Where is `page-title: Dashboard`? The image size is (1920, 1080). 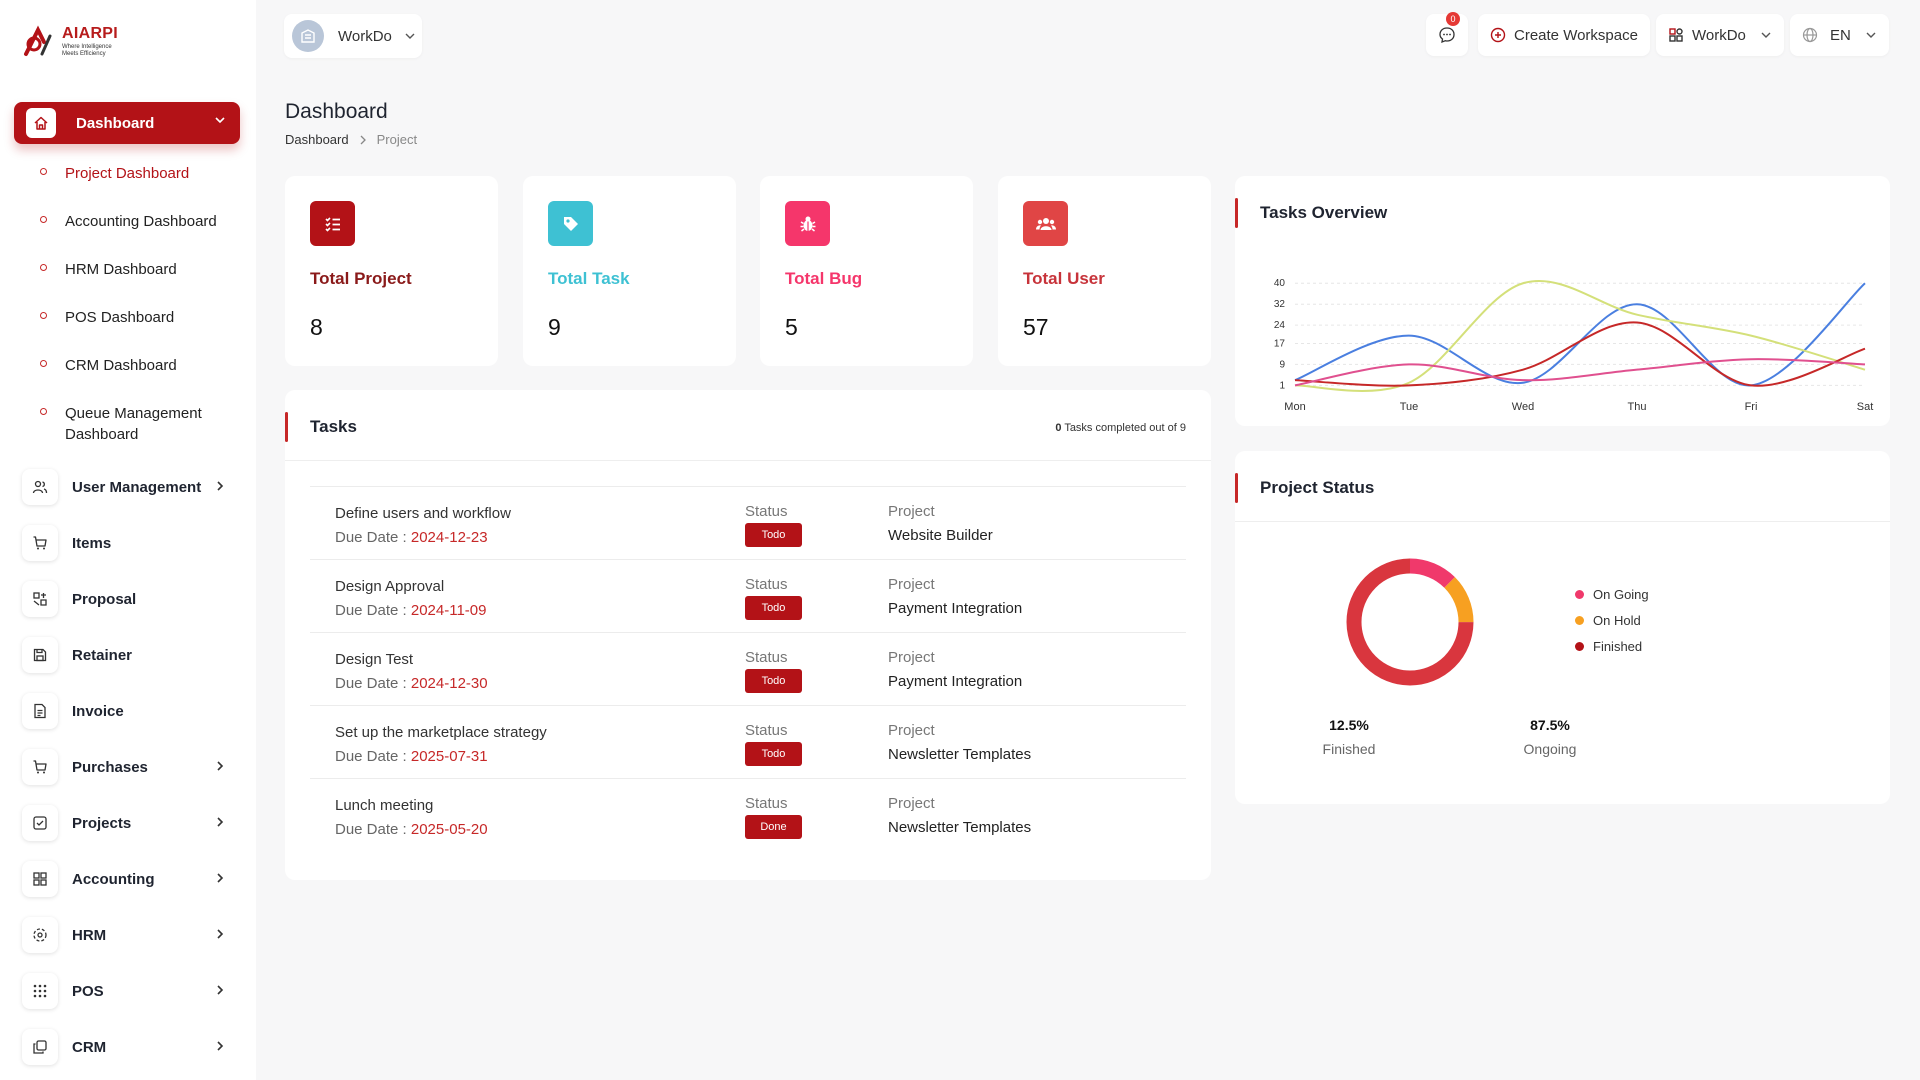 page-title: Dashboard is located at coordinates (336, 111).